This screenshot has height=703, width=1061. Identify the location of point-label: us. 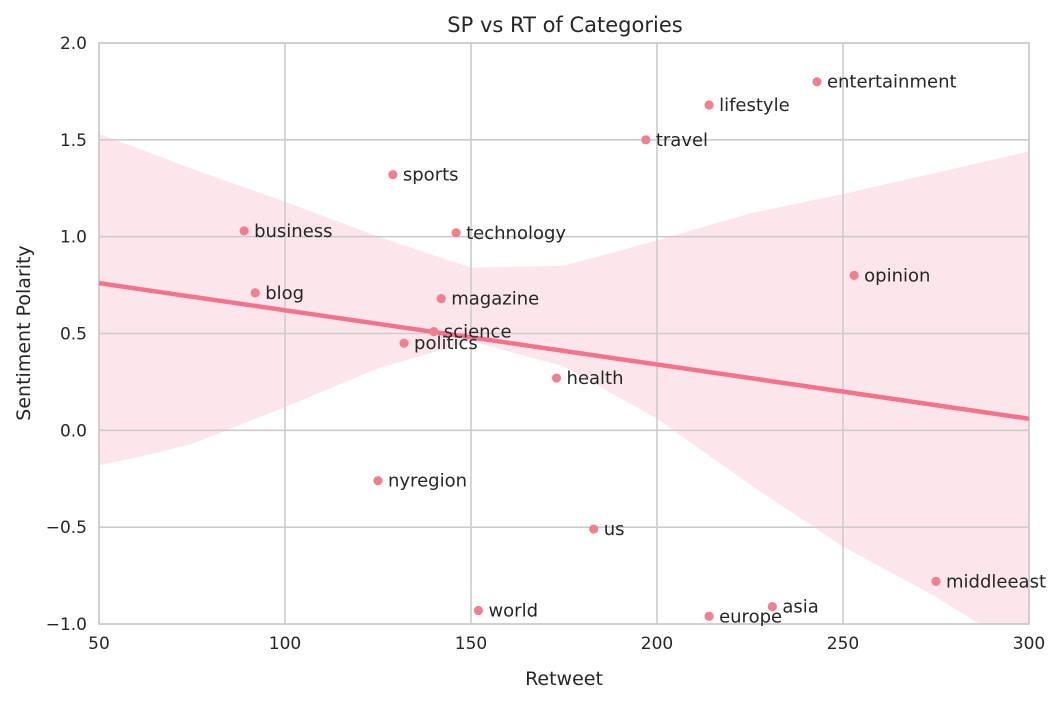
(614, 529).